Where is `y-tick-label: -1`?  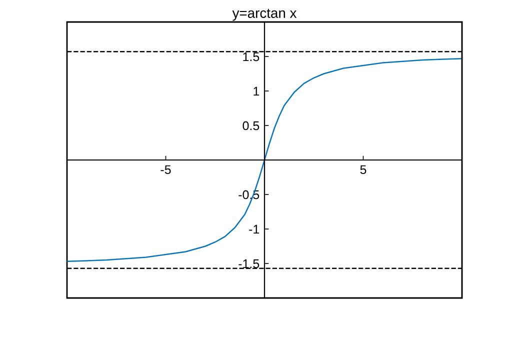
y-tick-label: -1 is located at coordinates (254, 229).